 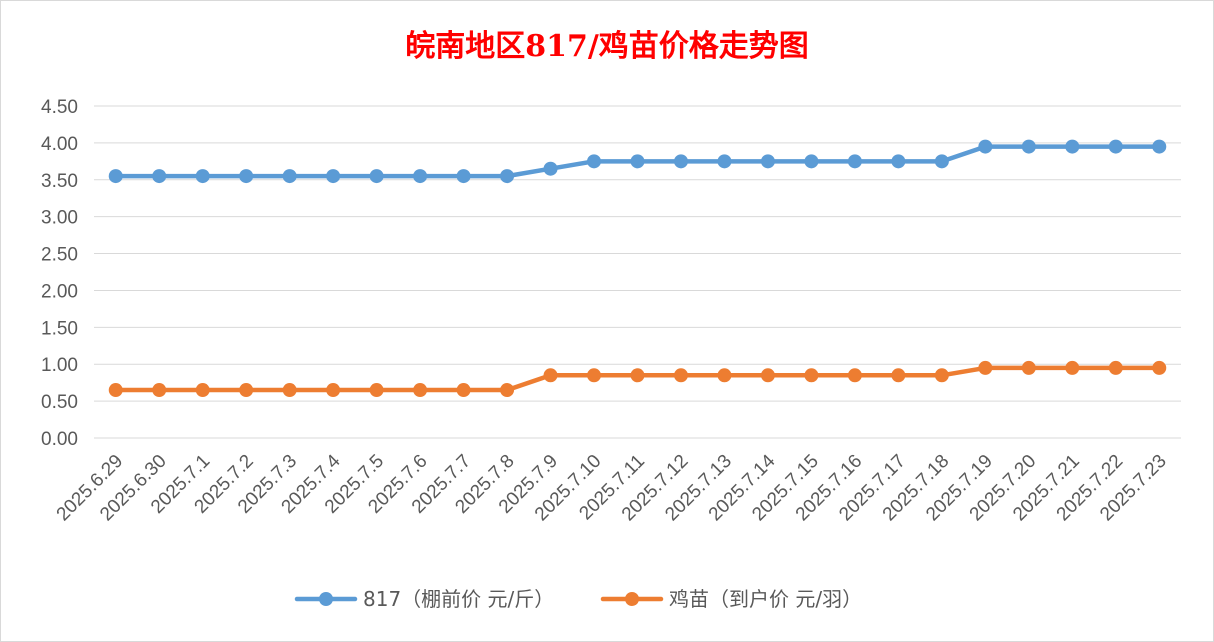 I want to click on y-tick-label: 1.50, so click(x=59, y=328).